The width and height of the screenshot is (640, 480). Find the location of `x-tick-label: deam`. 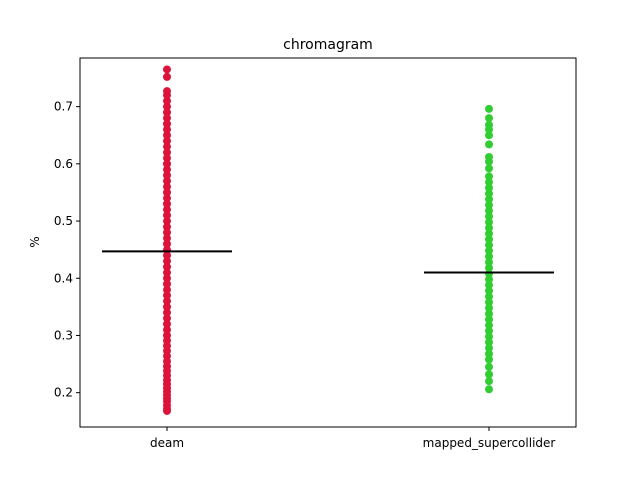

x-tick-label: deam is located at coordinates (167, 443).